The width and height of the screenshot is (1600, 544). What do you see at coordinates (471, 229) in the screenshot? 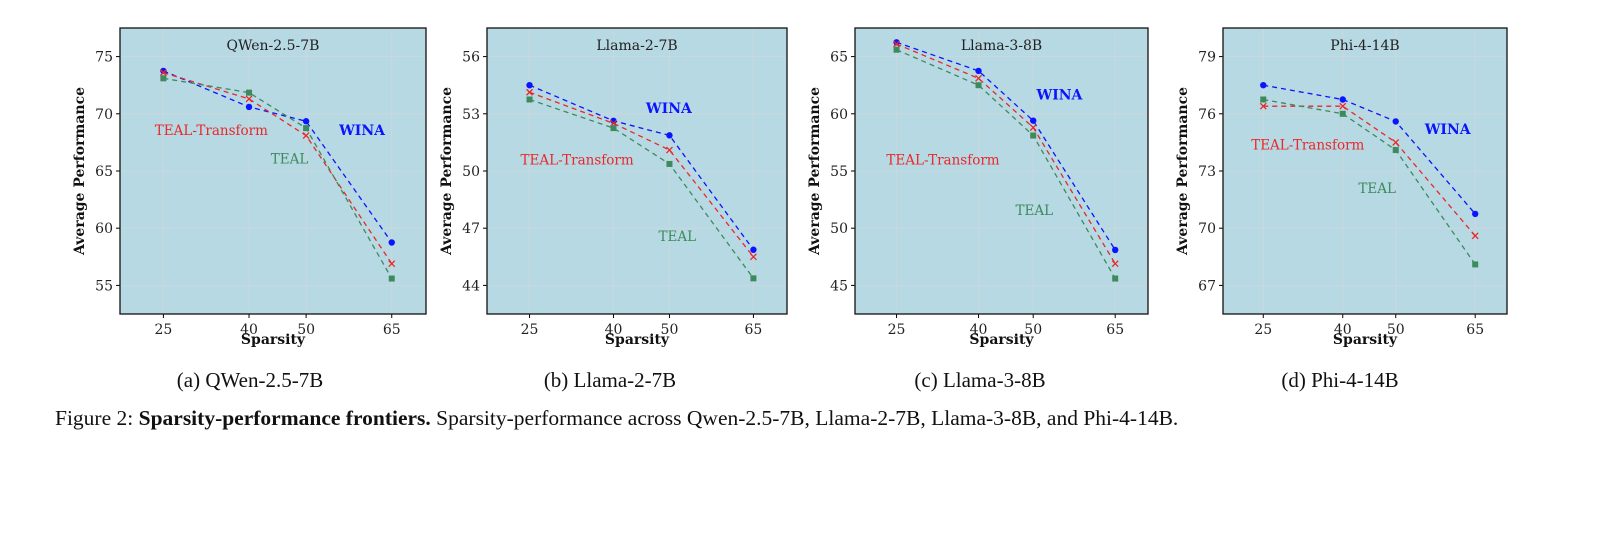
I see `y-tick-label: 47` at bounding box center [471, 229].